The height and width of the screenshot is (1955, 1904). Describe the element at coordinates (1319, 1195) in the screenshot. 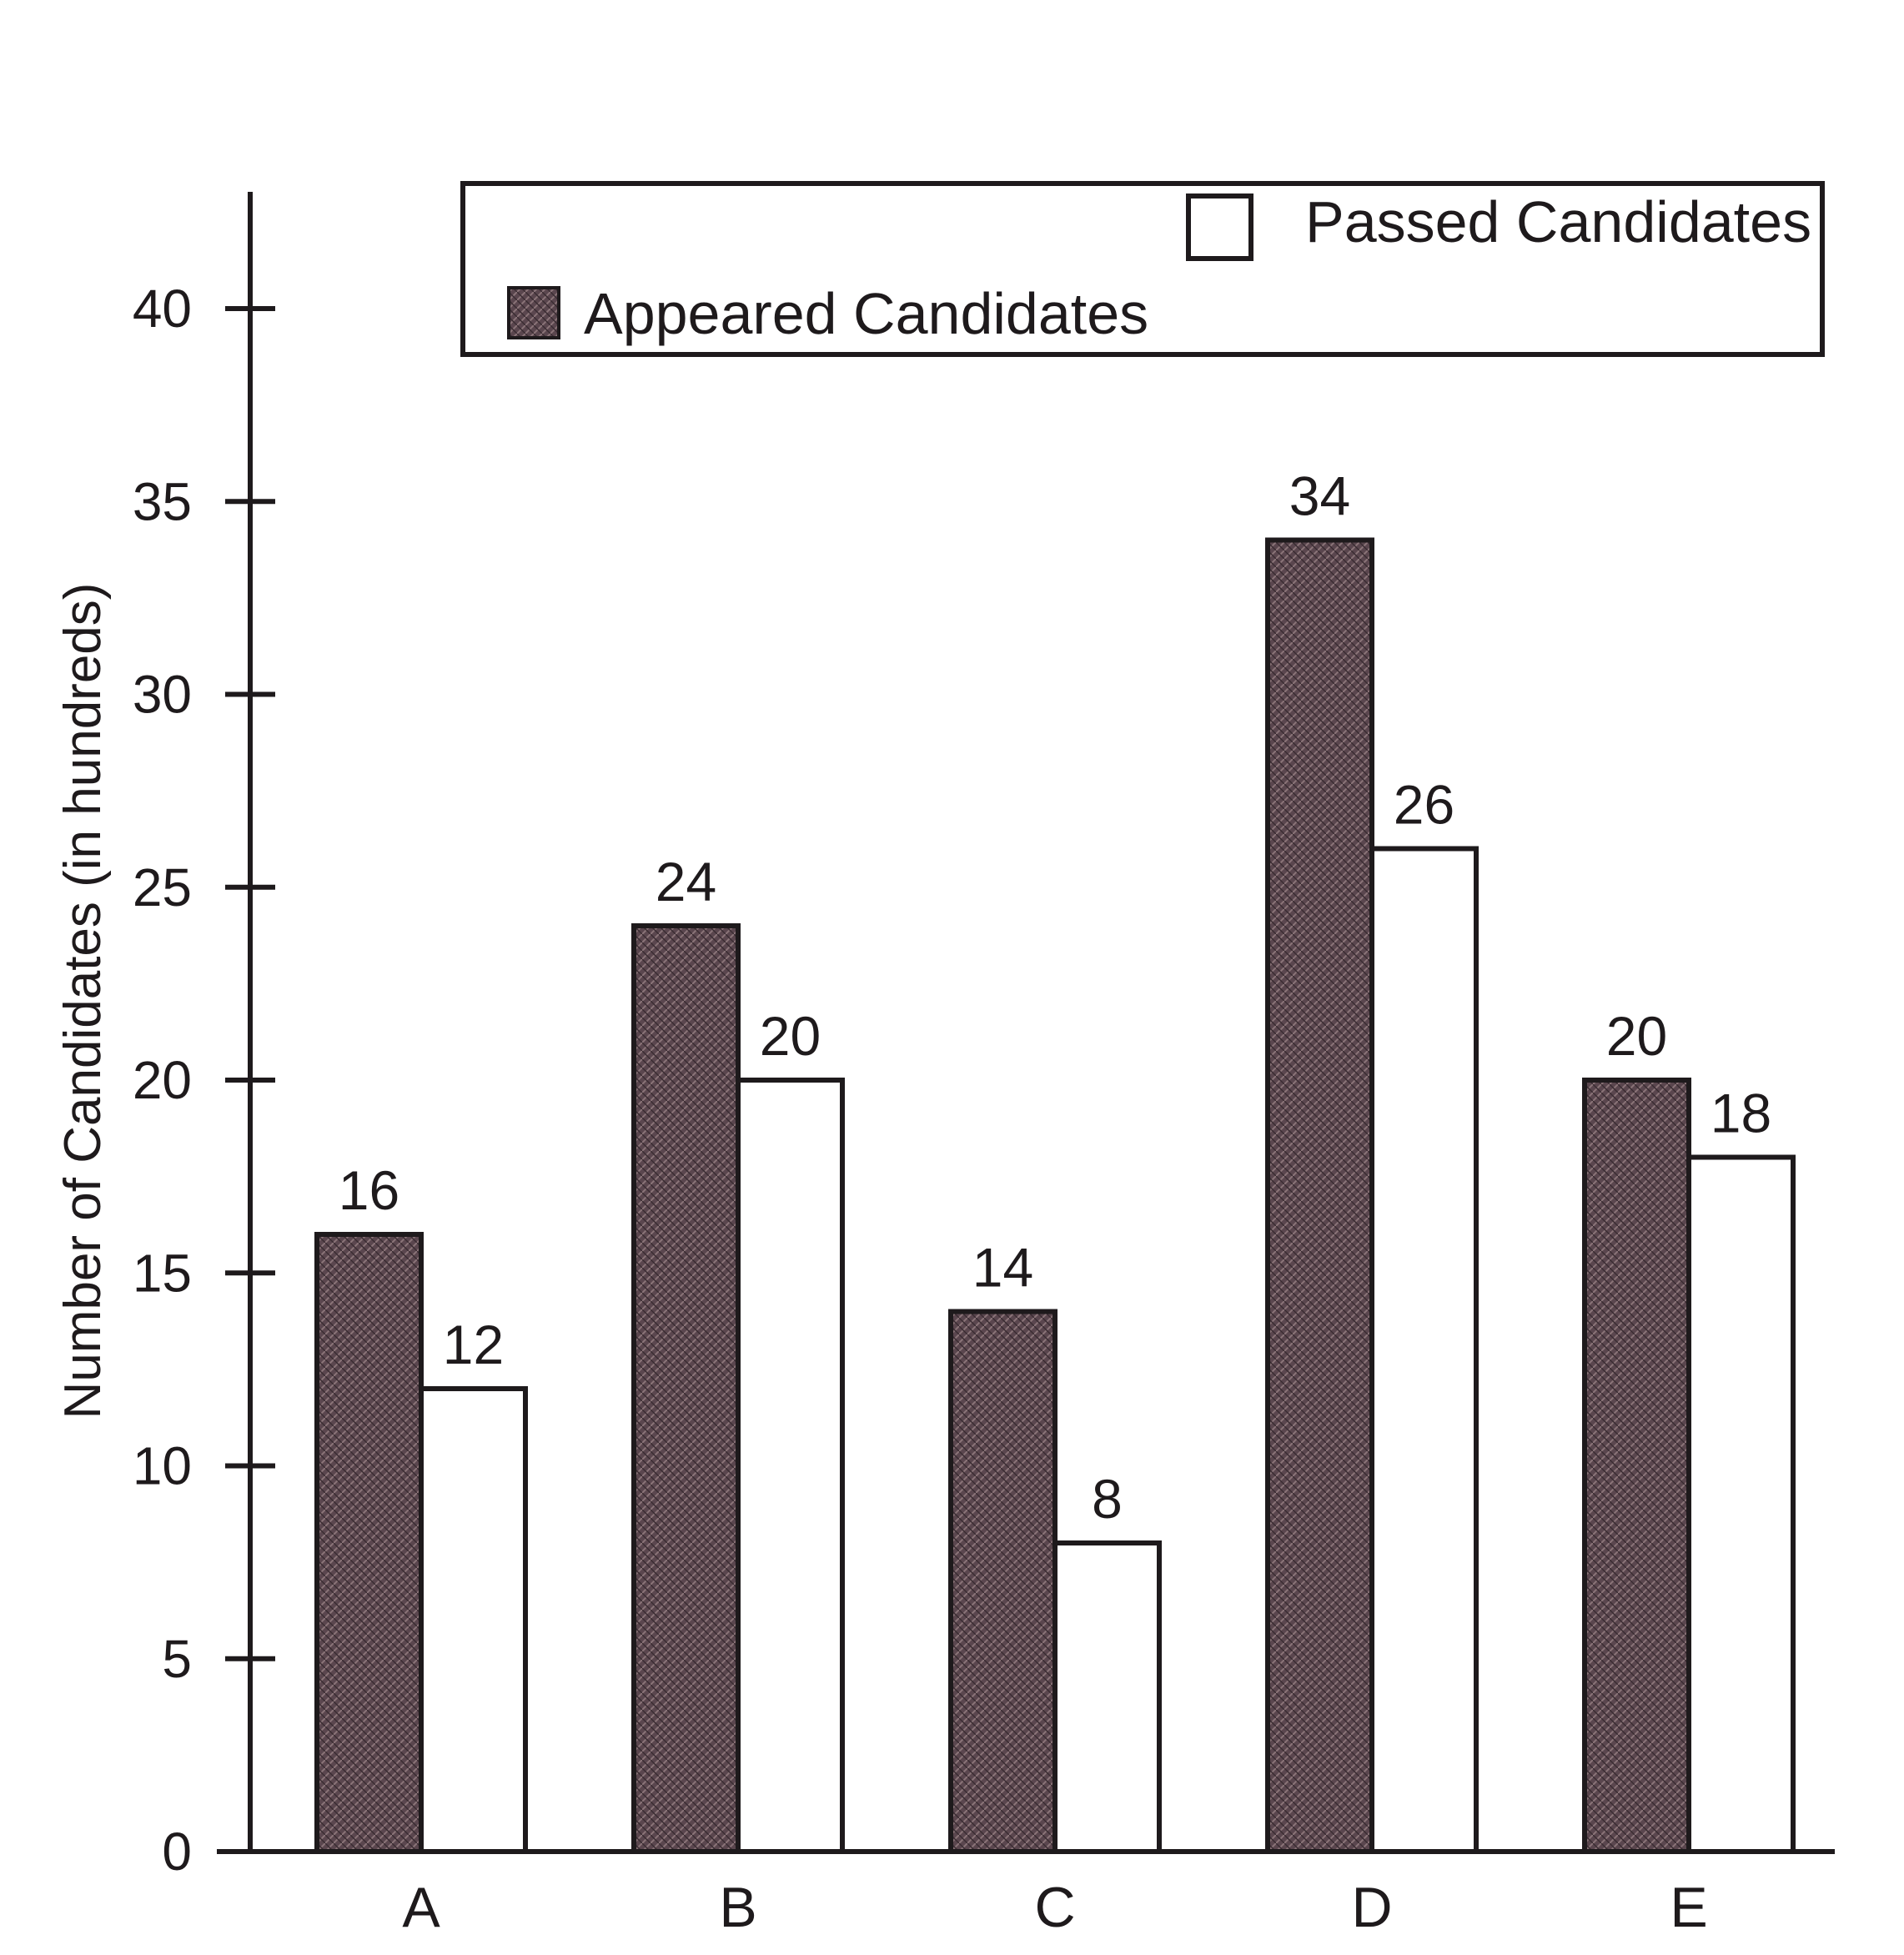

I see `bar-appeared-d` at that location.